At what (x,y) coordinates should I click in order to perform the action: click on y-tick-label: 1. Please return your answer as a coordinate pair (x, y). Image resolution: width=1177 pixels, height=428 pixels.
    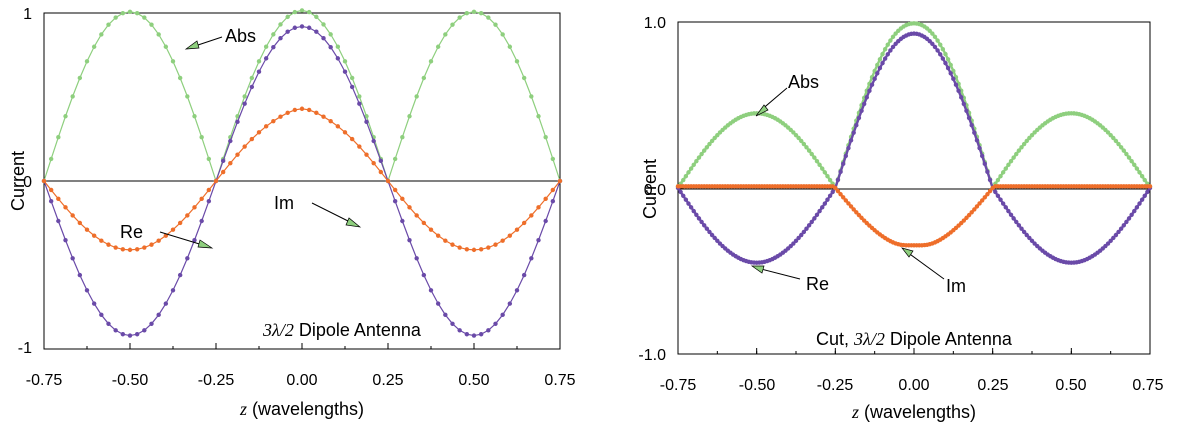
    Looking at the image, I should click on (27, 14).